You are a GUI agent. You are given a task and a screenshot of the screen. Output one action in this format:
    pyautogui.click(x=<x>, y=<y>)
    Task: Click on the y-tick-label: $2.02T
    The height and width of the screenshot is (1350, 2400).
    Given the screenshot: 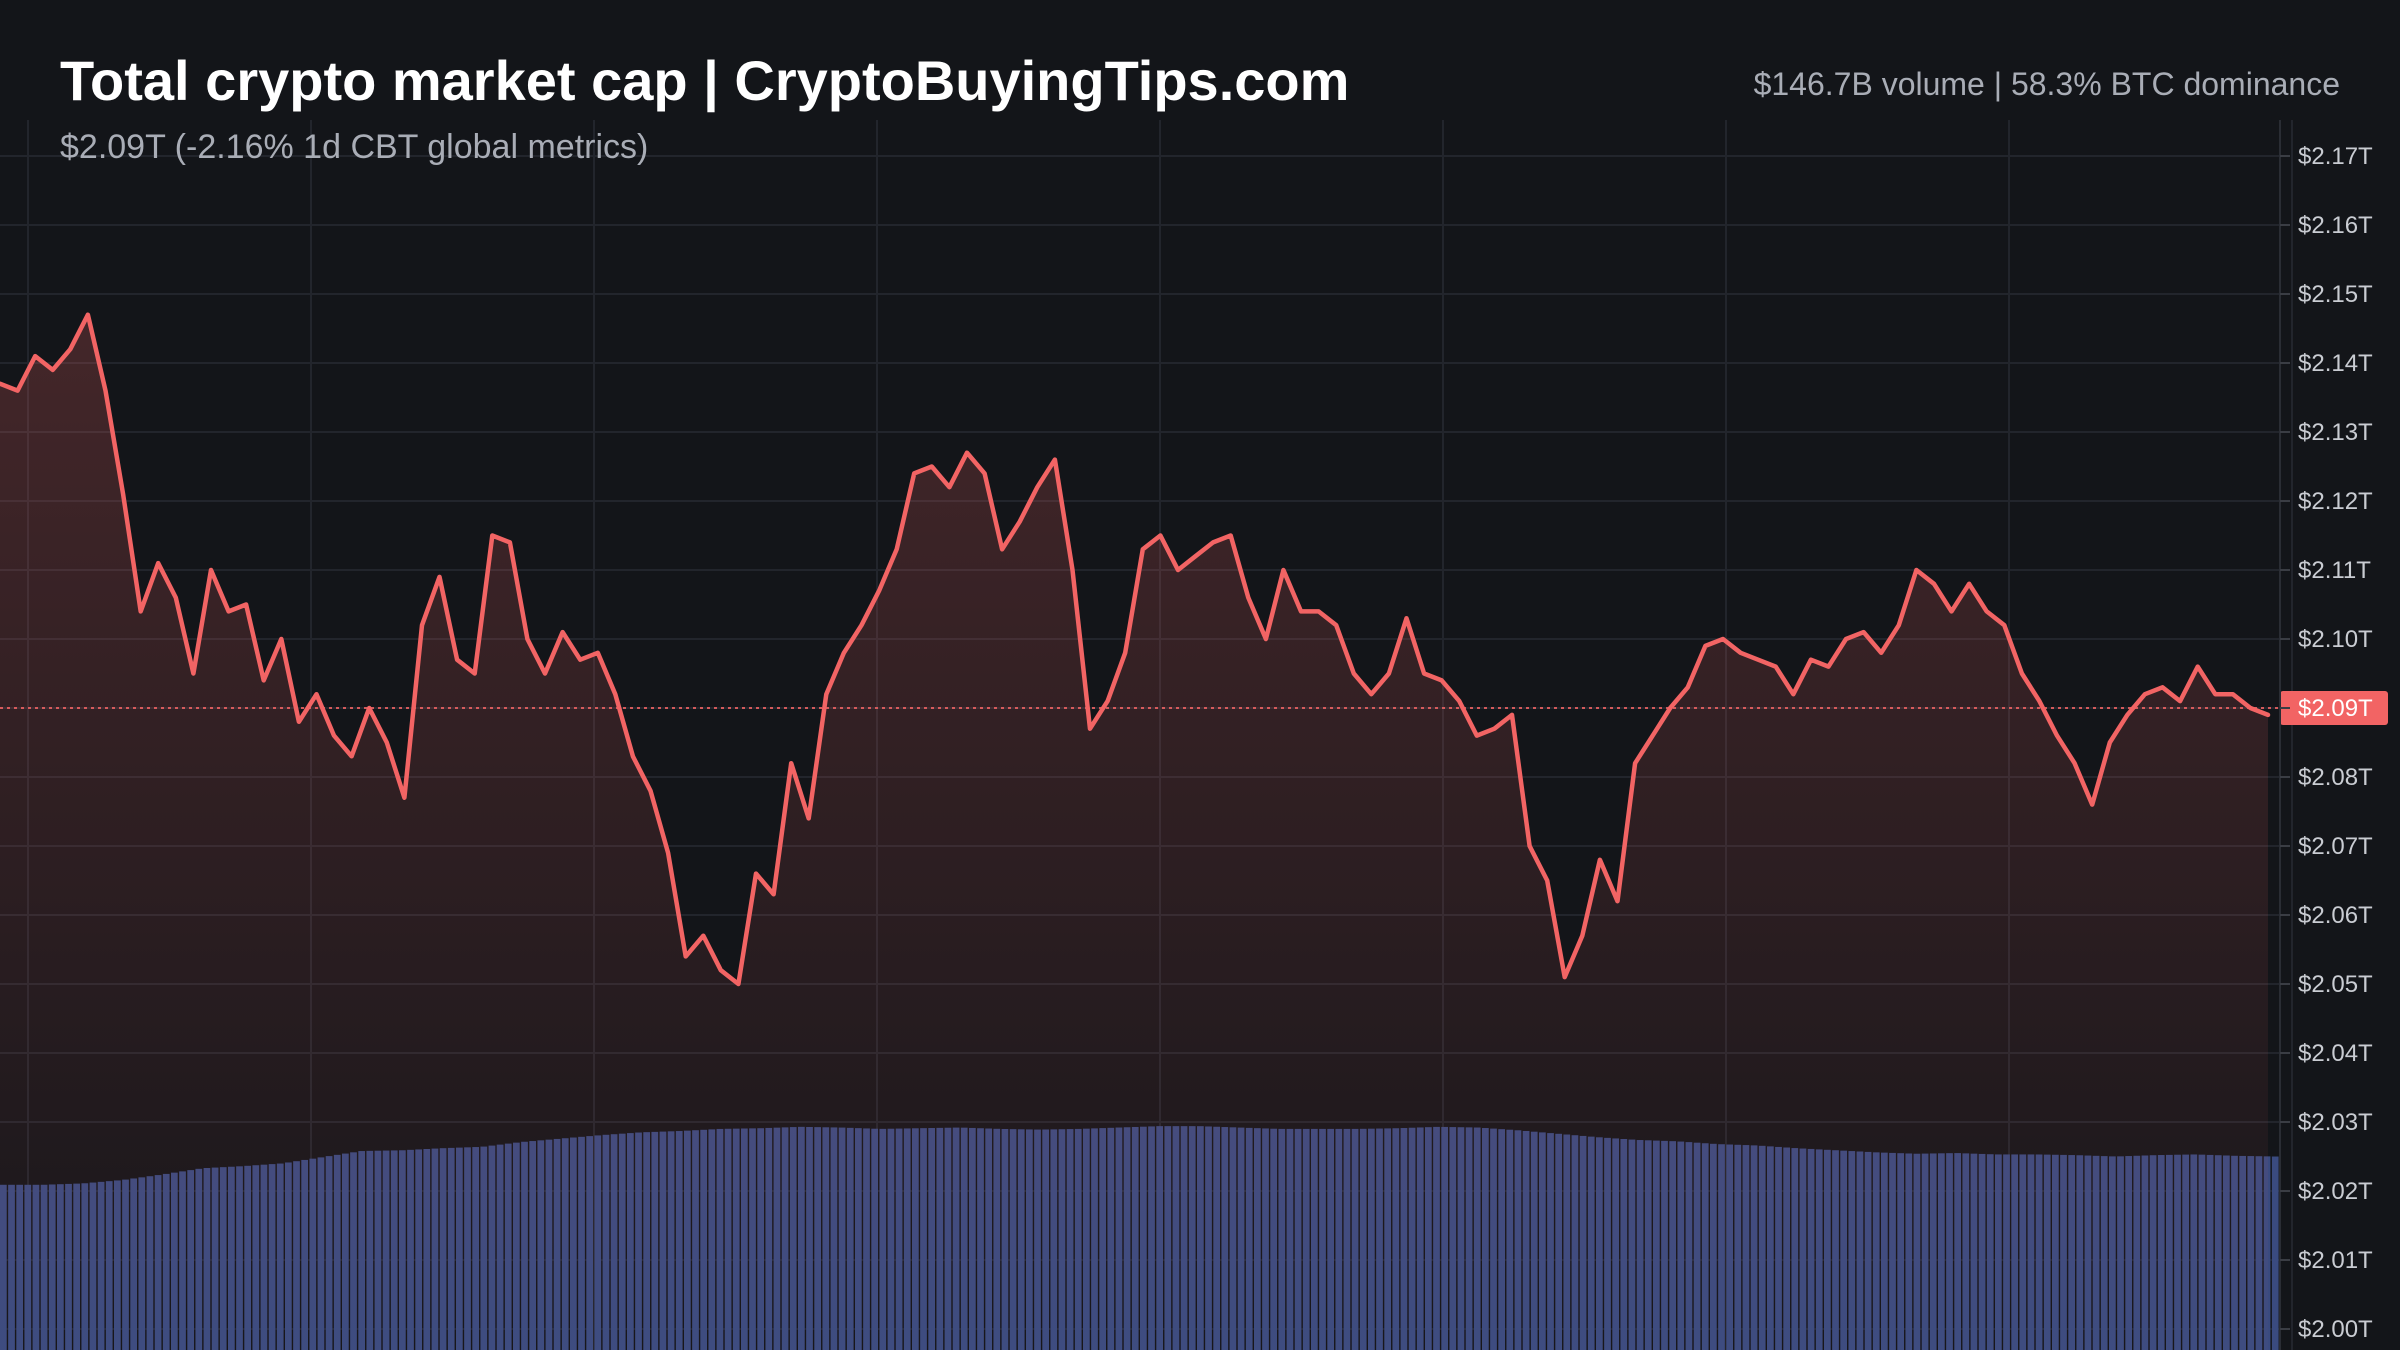 What is the action you would take?
    pyautogui.click(x=2335, y=1191)
    